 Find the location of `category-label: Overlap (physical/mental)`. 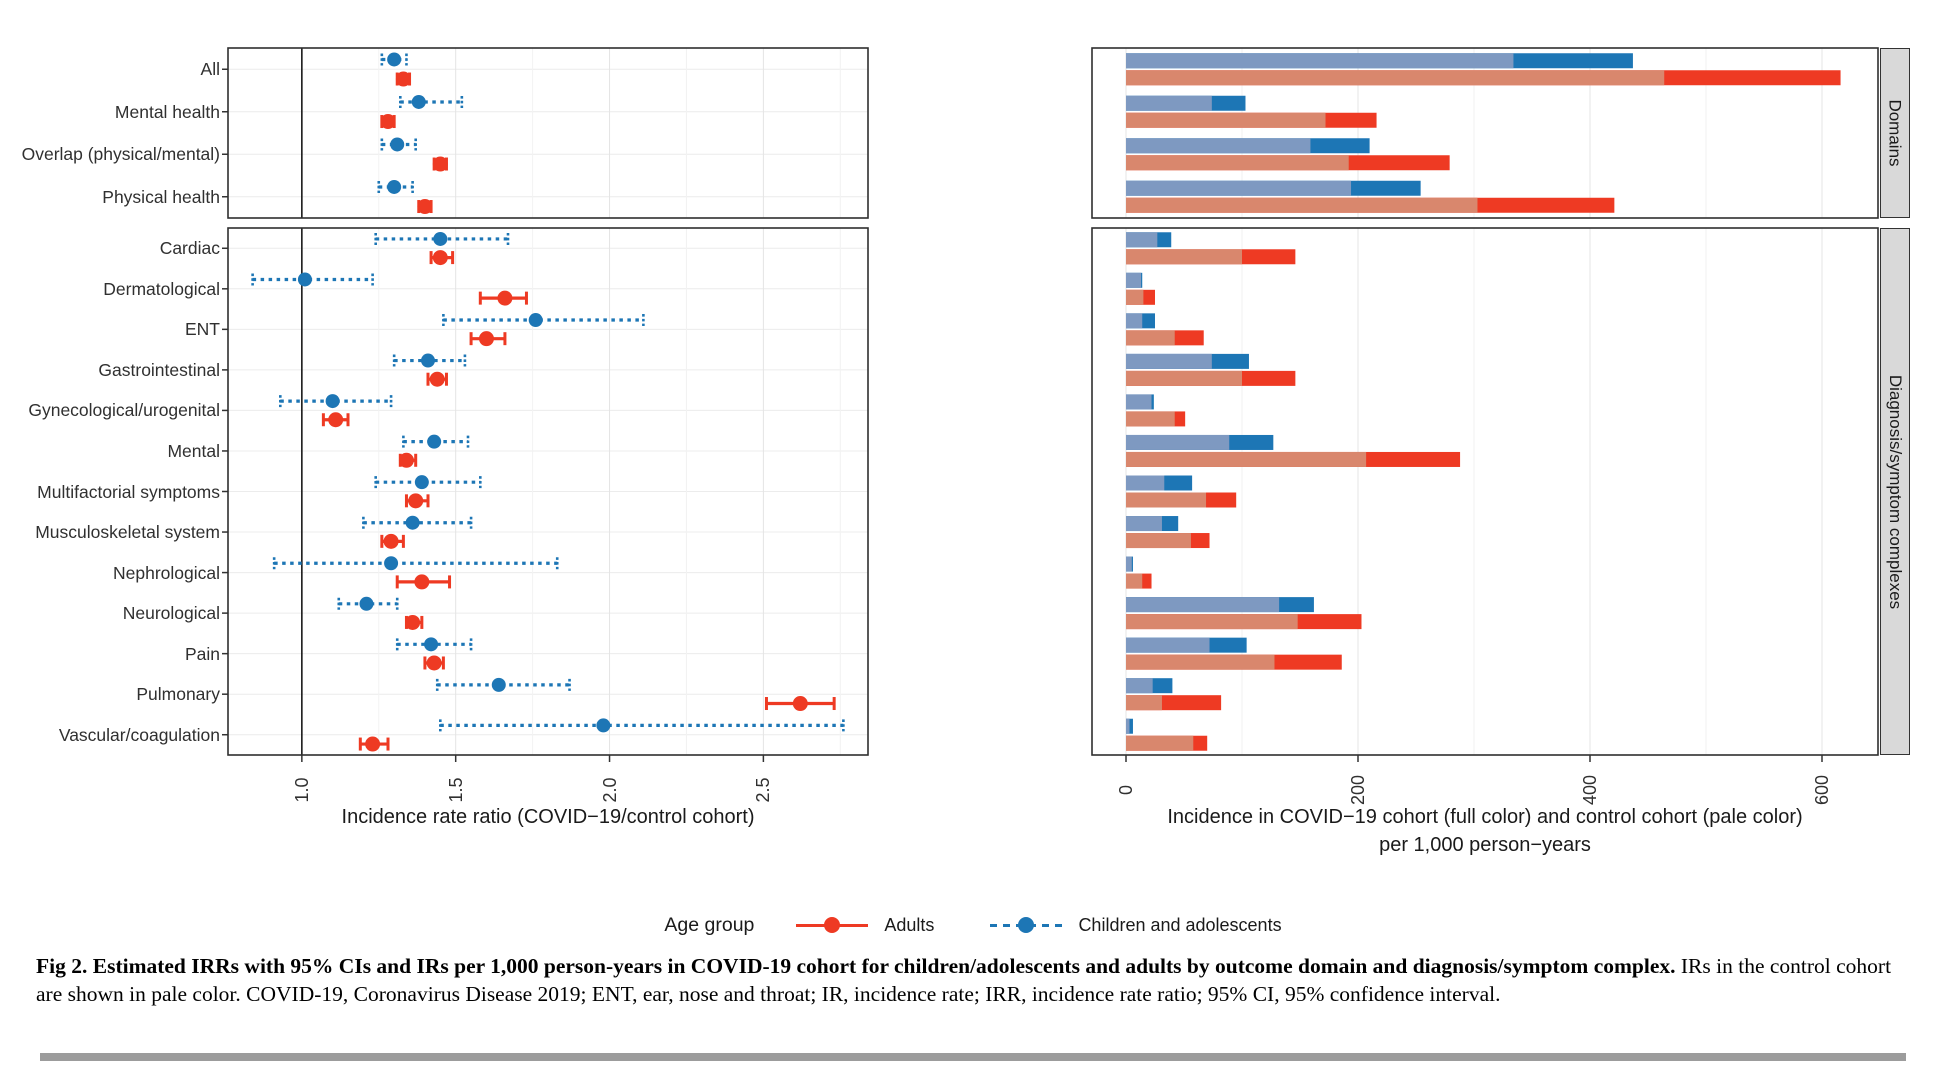

category-label: Overlap (physical/mental) is located at coordinates (120, 154).